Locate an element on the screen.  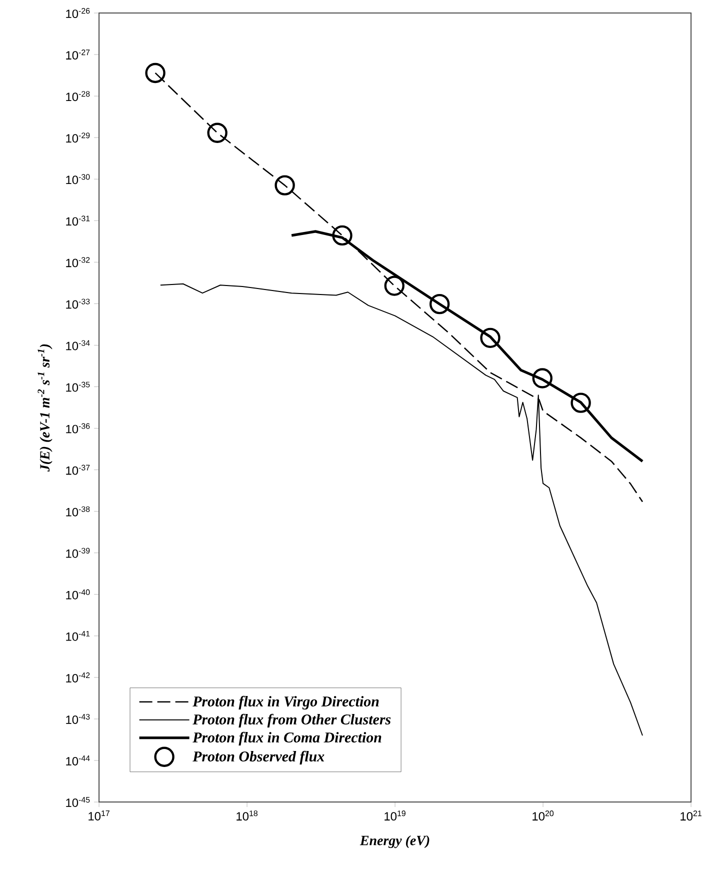
x-tick-label: 10$^{19}$ is located at coordinates (395, 815).